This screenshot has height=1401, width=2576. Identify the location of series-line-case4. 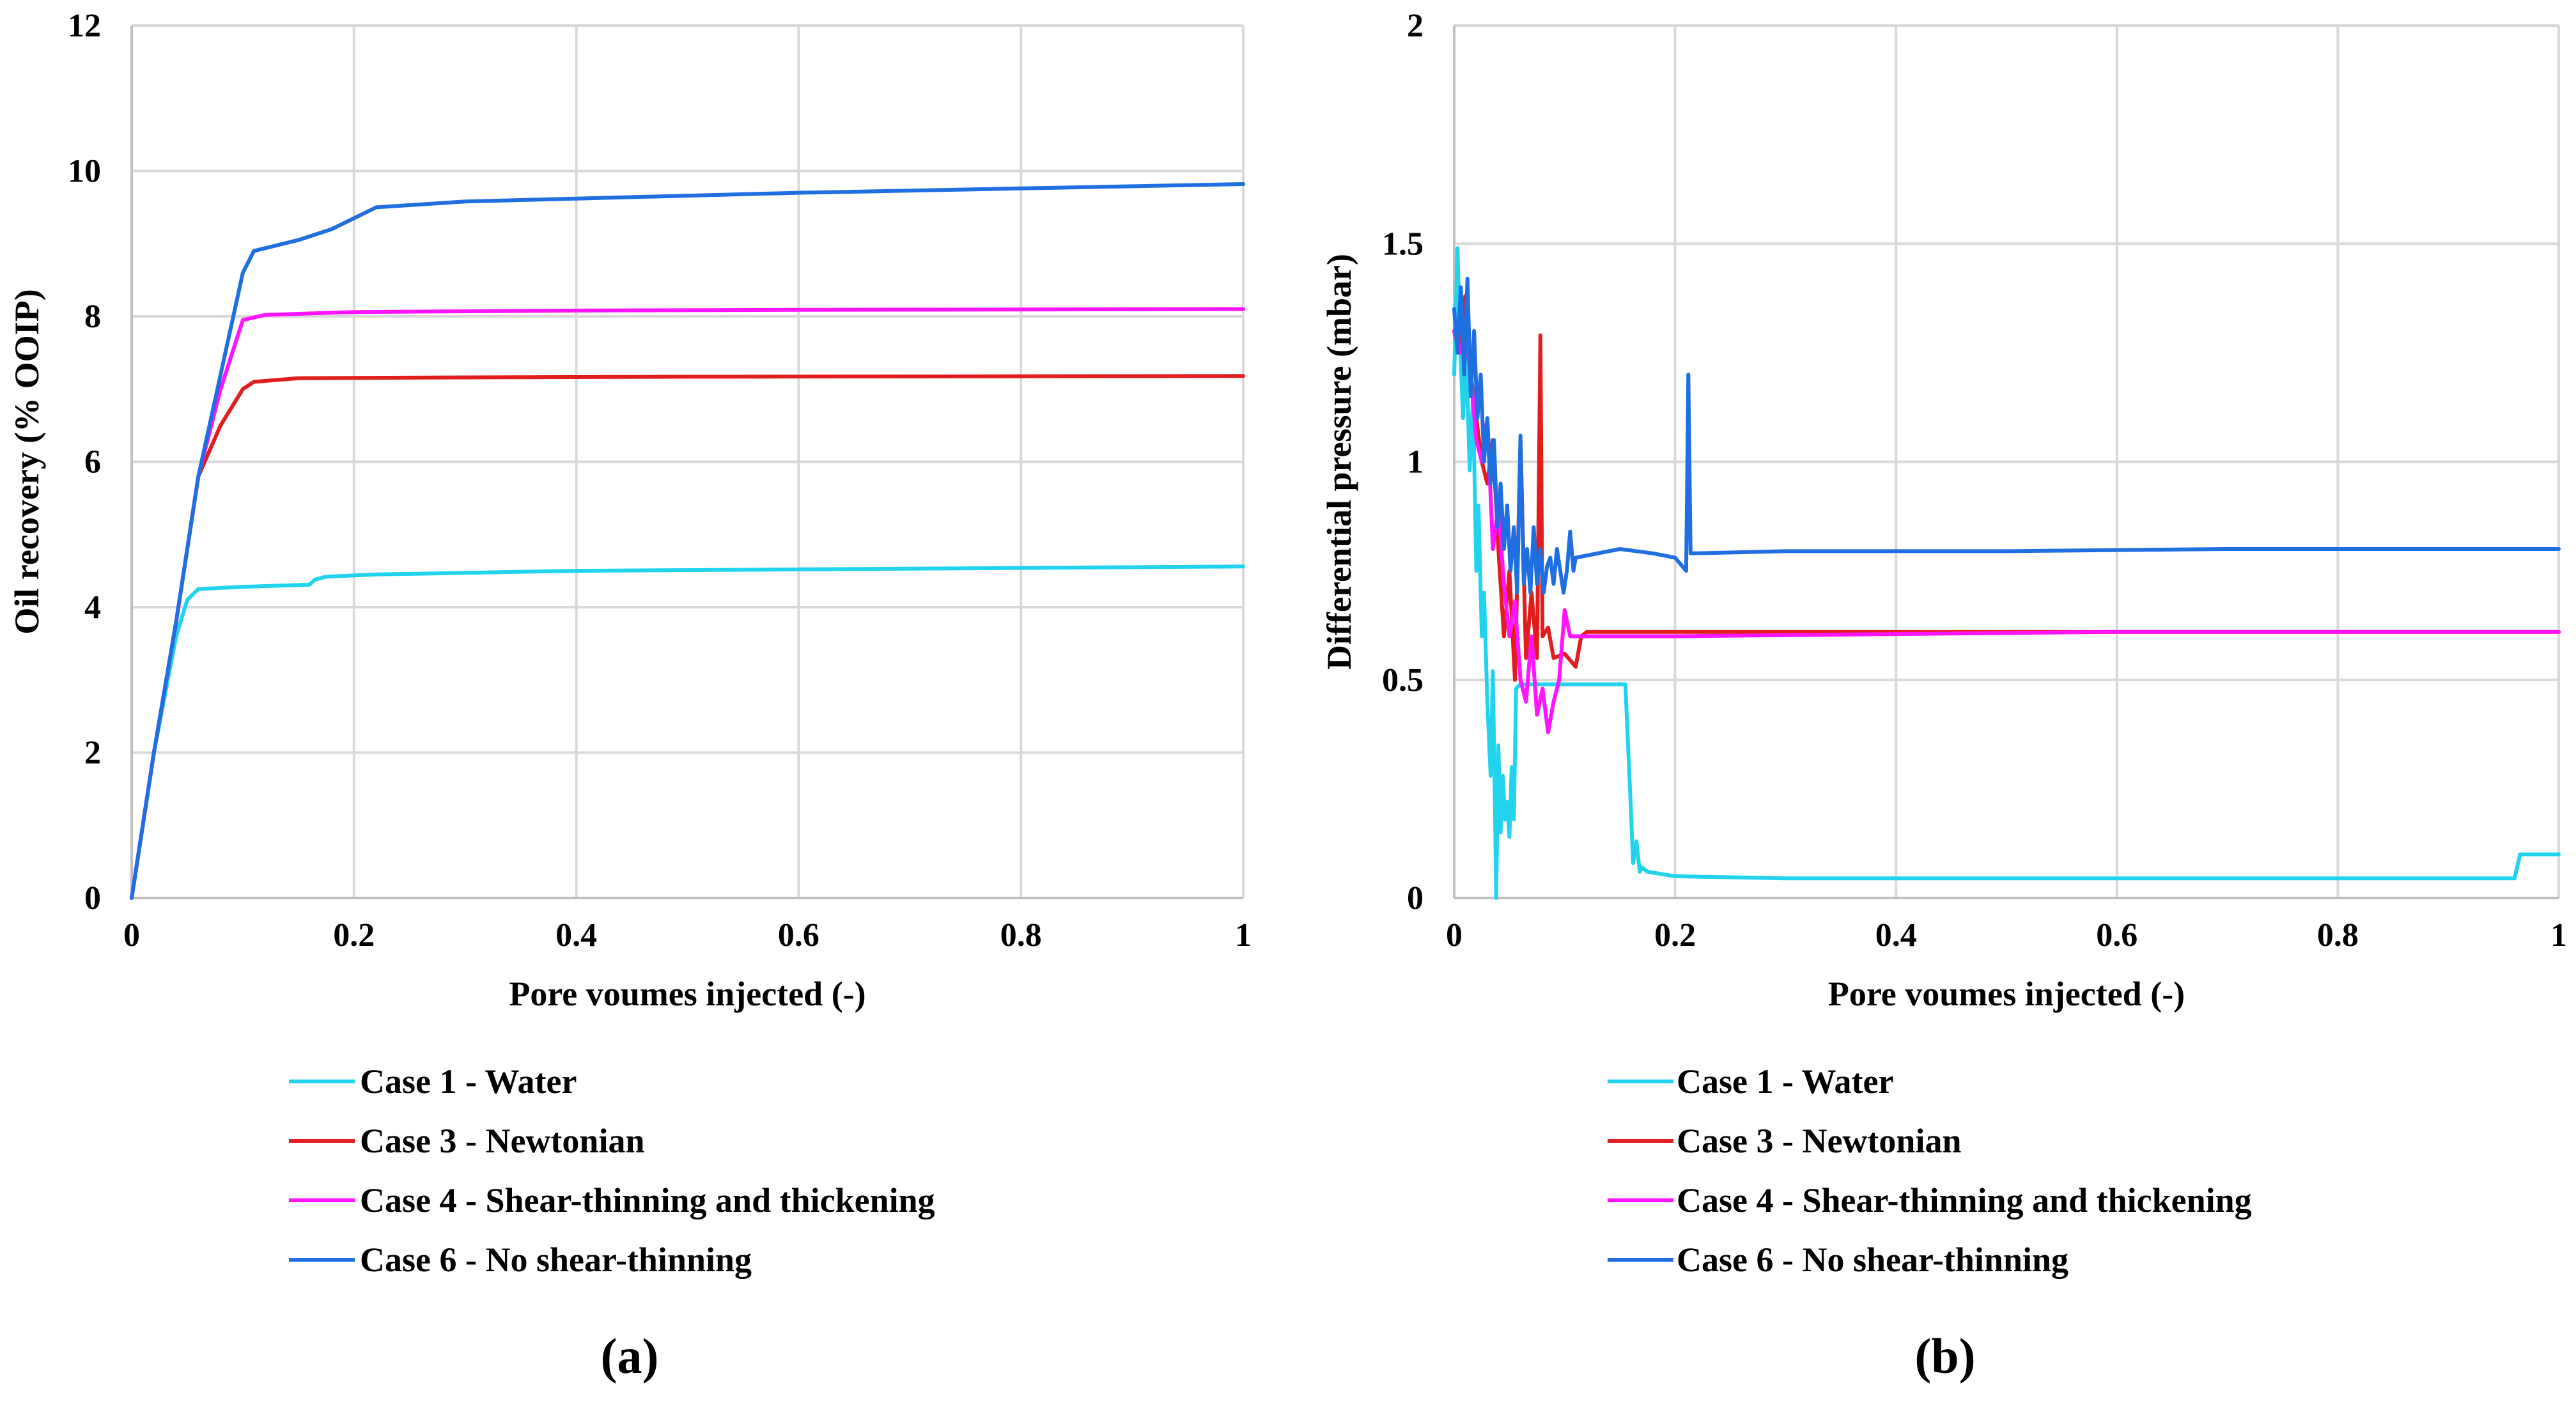
(2006, 531).